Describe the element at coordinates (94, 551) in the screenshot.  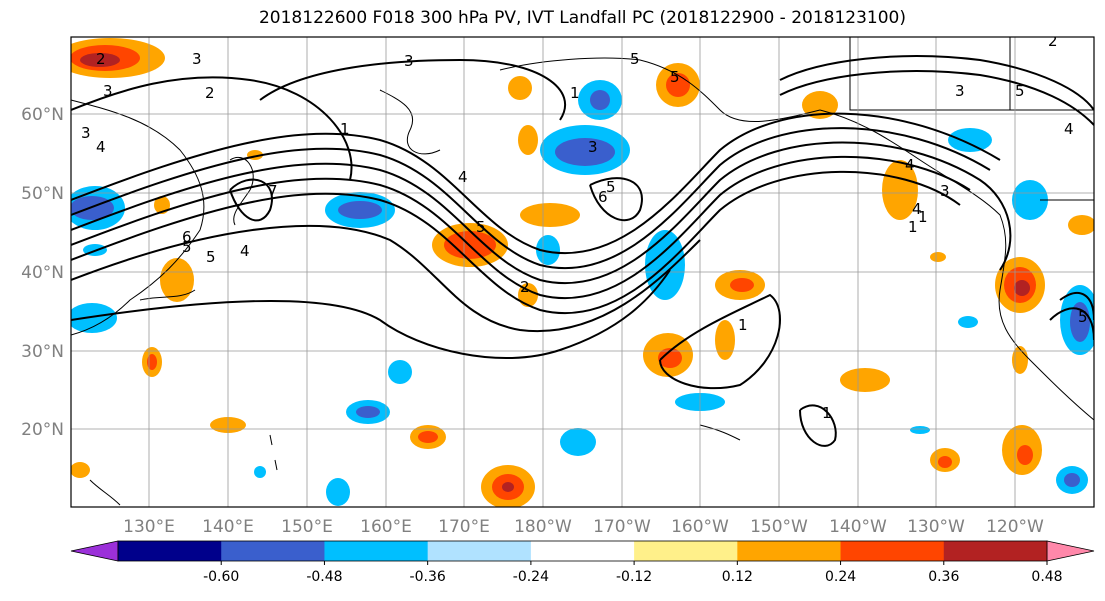
I see `colorbar-extend-left` at that location.